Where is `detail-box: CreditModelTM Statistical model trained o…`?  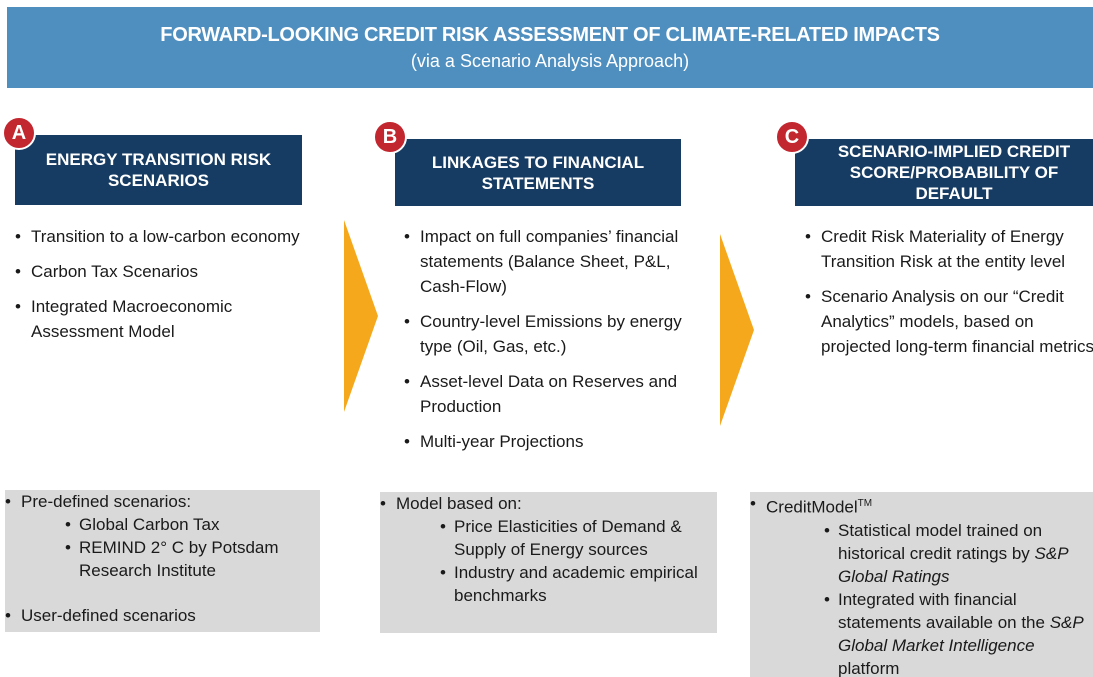
detail-box: CreditModelTM Statistical model trained o… is located at coordinates (921, 584).